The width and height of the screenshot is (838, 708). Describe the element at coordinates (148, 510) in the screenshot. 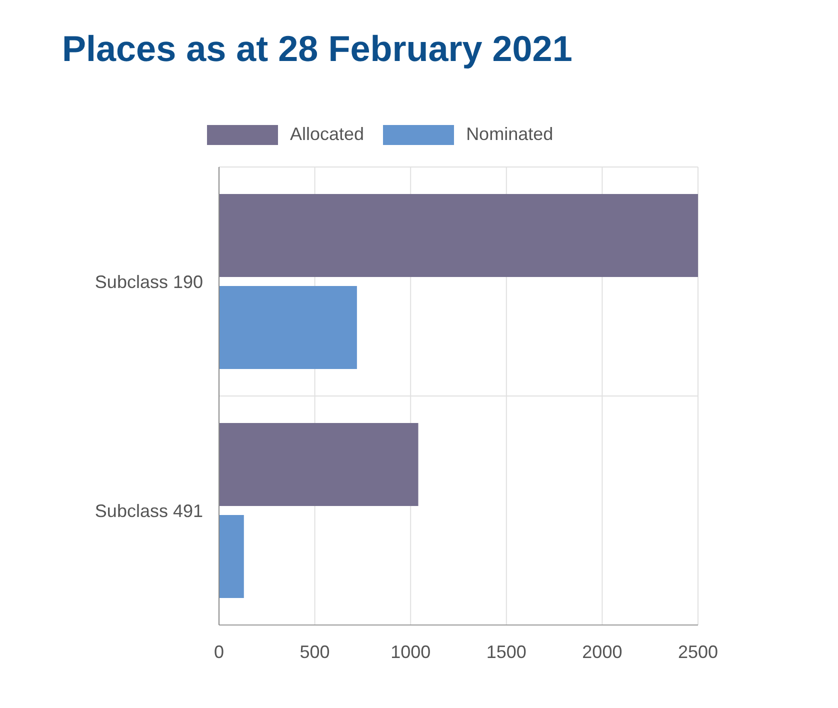

I see `y-tick-label: Subclass 491` at that location.